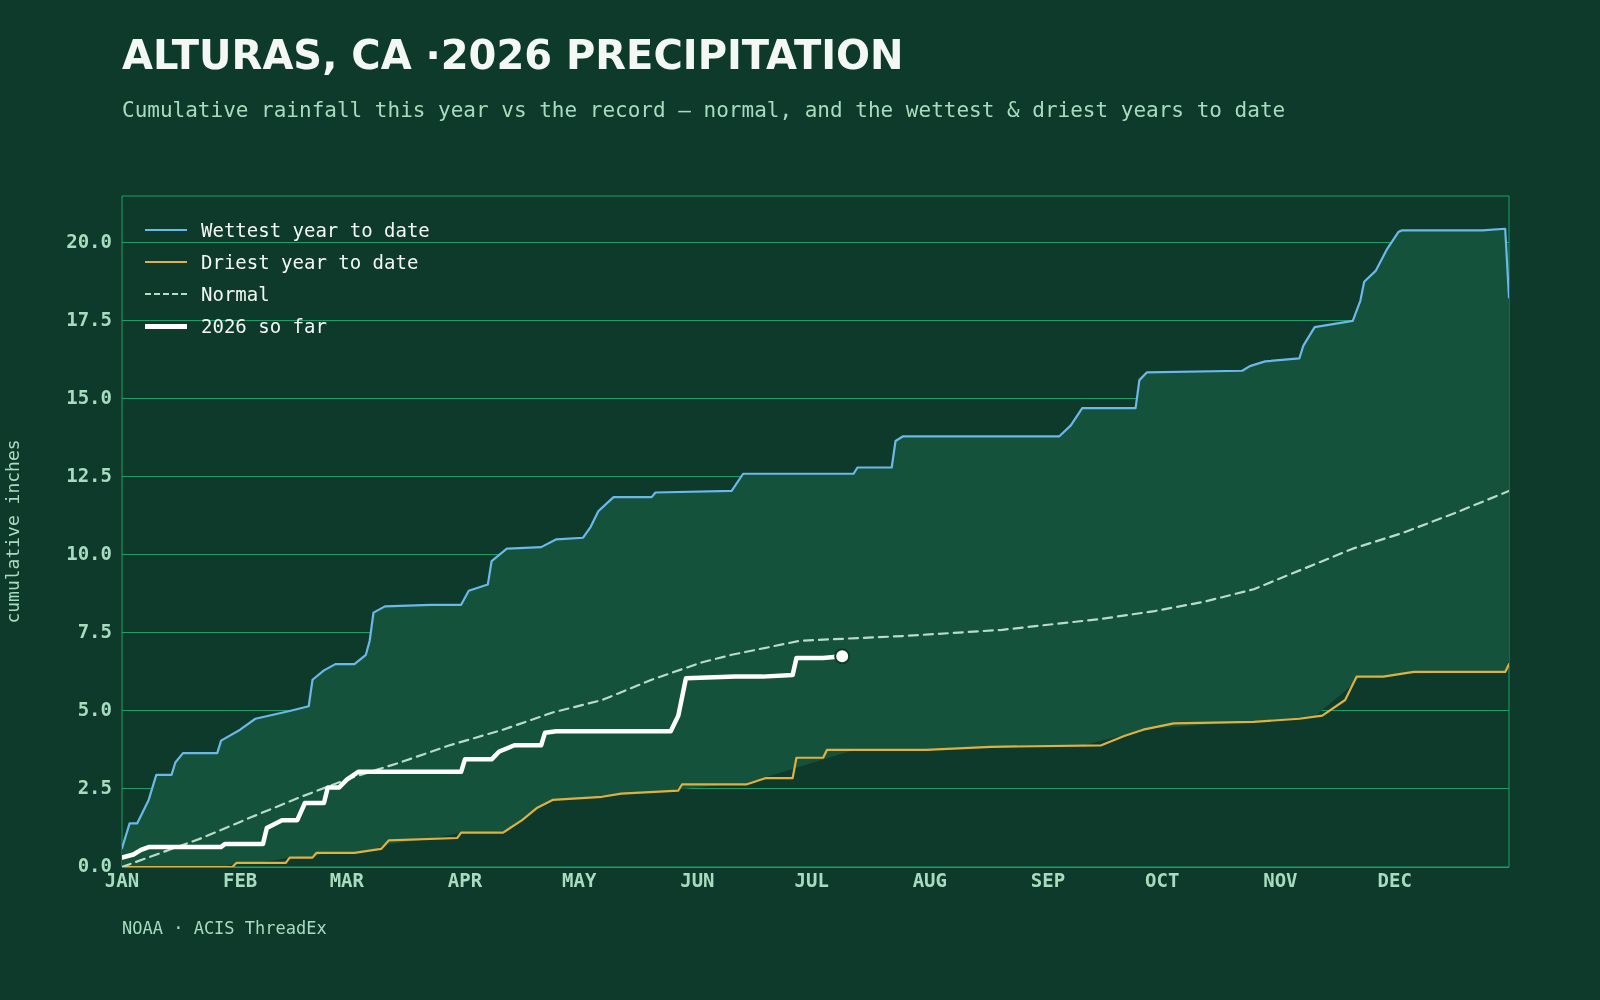 The width and height of the screenshot is (1600, 1000). Describe the element at coordinates (315, 230) in the screenshot. I see `legend-label: Wettest year to date` at that location.